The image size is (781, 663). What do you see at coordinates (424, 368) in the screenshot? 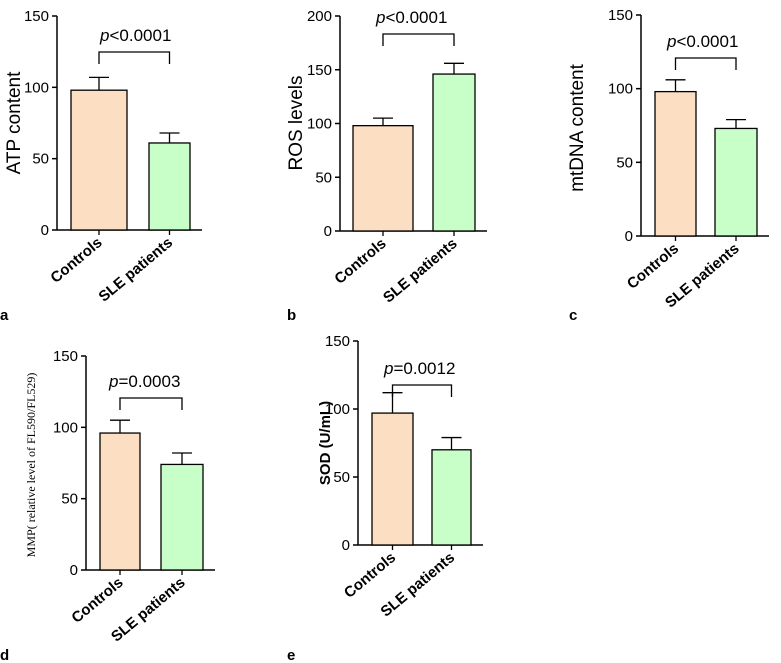
I see `p-value: =0.0012` at bounding box center [424, 368].